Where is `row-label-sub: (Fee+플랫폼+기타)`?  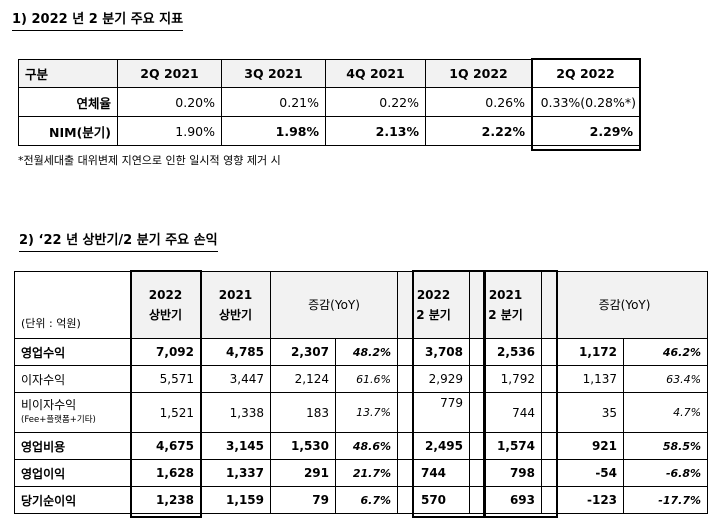
row-label-sub: (Fee+플랫폼+기타) is located at coordinates (58, 419).